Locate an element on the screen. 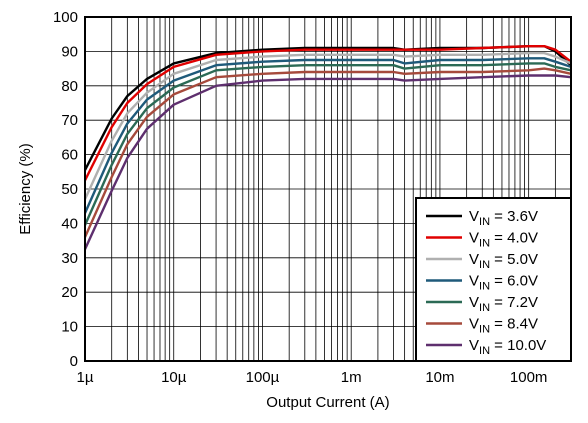 The image size is (588, 423). x-tick-label: 10µ is located at coordinates (174, 377).